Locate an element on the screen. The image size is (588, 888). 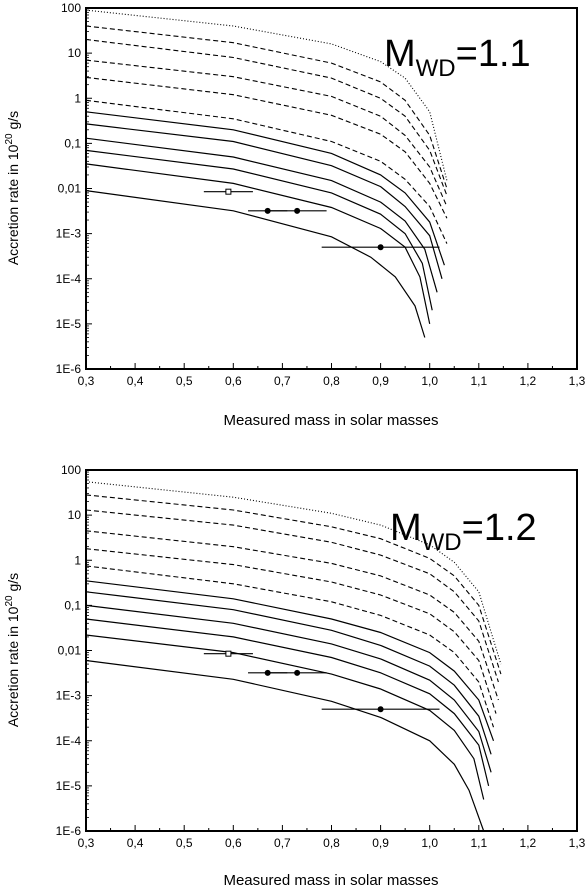
mwd-annotation-suffix: =1.1 is located at coordinates (493, 54).